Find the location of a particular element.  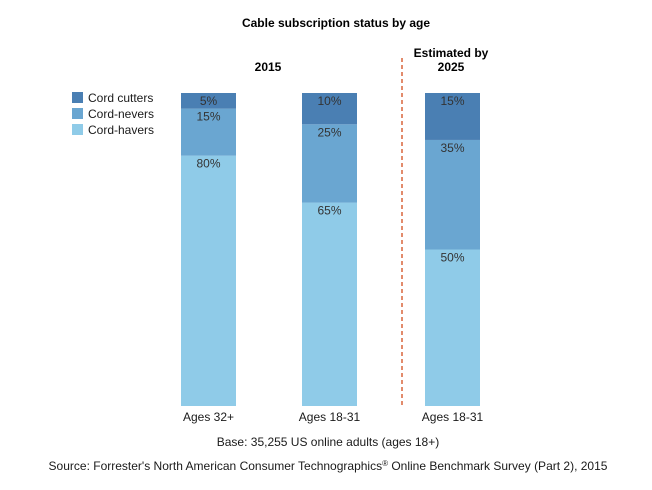

group-label-2025: Estimated by 2025 is located at coordinates (451, 60).